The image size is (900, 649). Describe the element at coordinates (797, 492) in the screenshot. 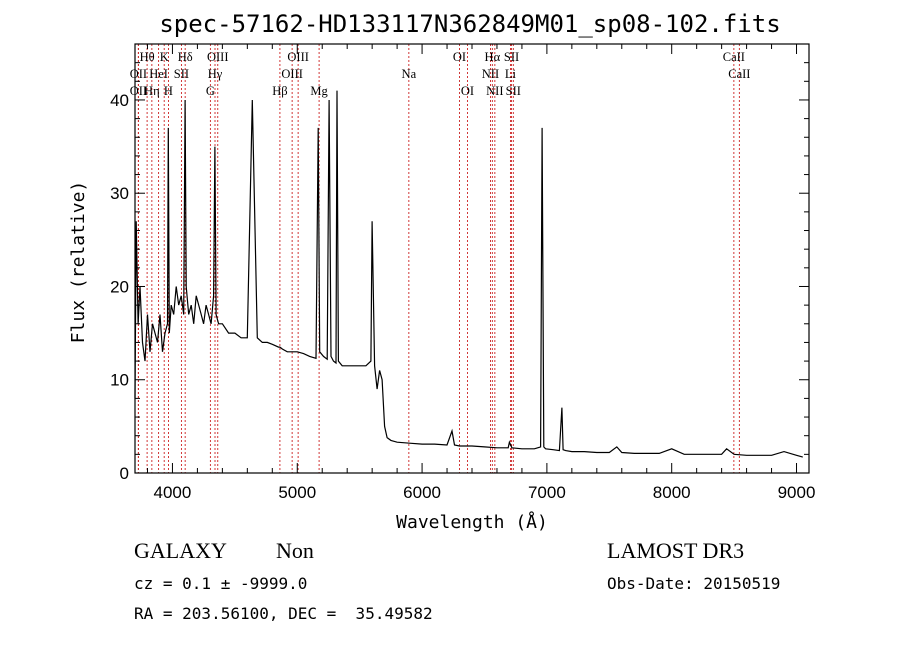

I see `x-tick-label: 9000` at that location.